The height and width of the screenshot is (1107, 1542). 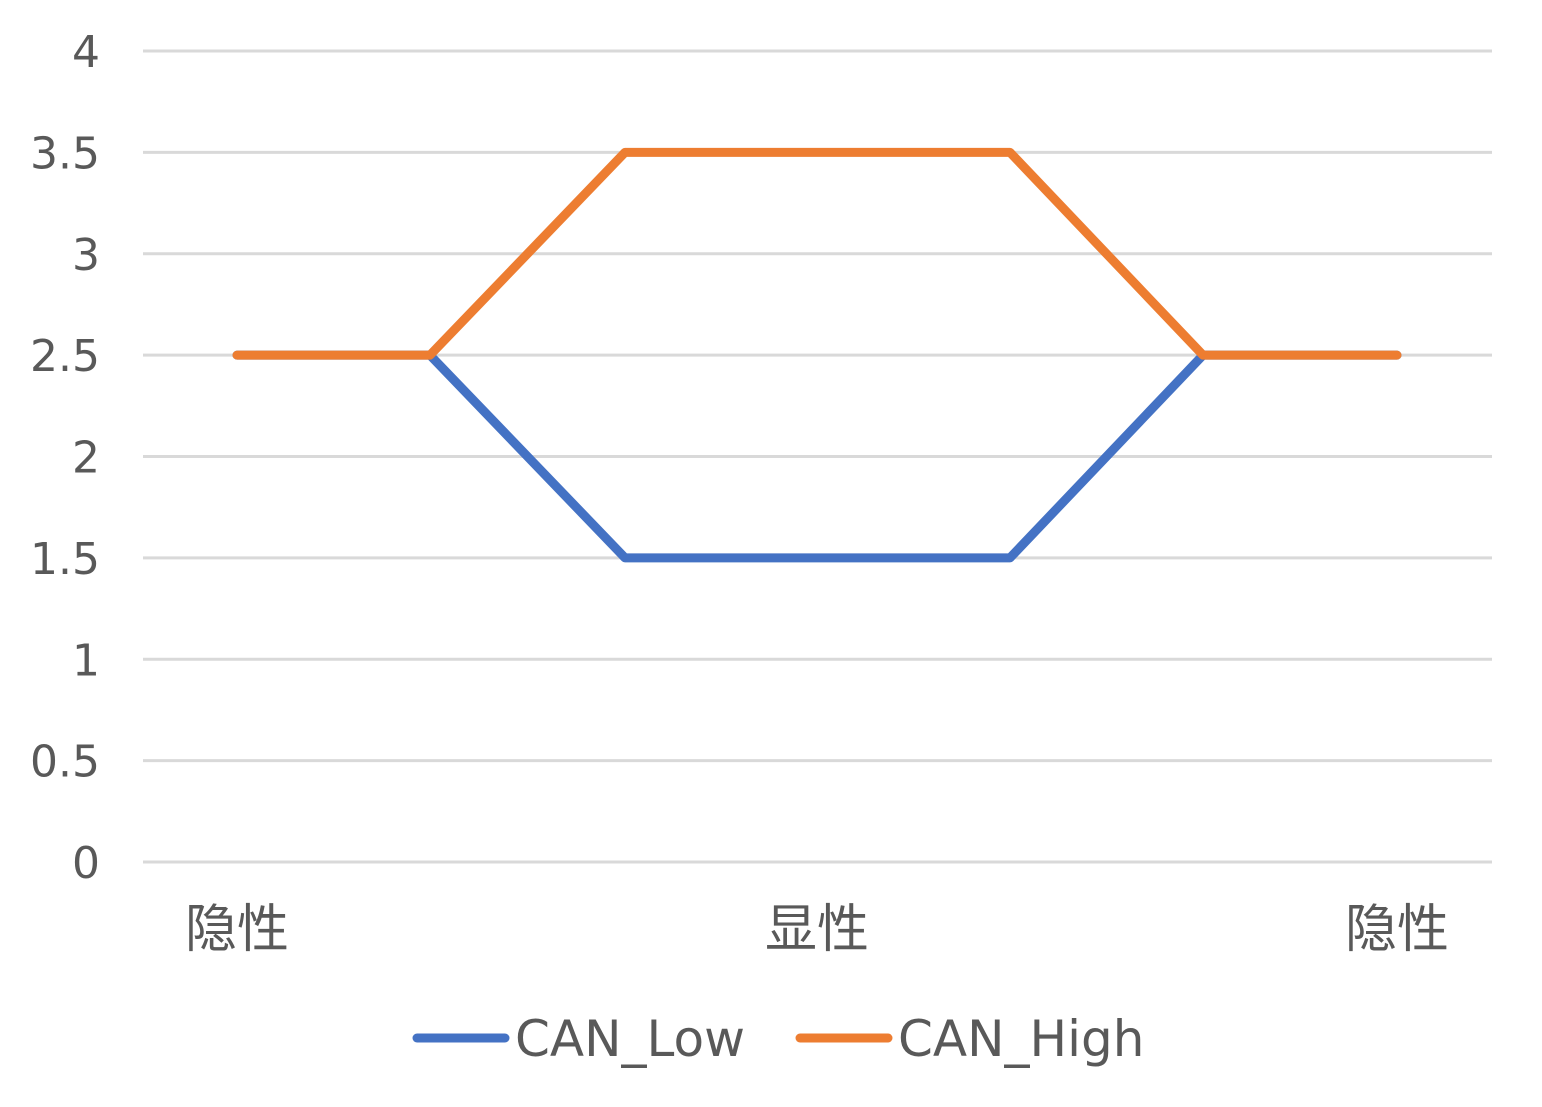 I want to click on y-tick-label-1: 0.5, so click(x=65, y=762).